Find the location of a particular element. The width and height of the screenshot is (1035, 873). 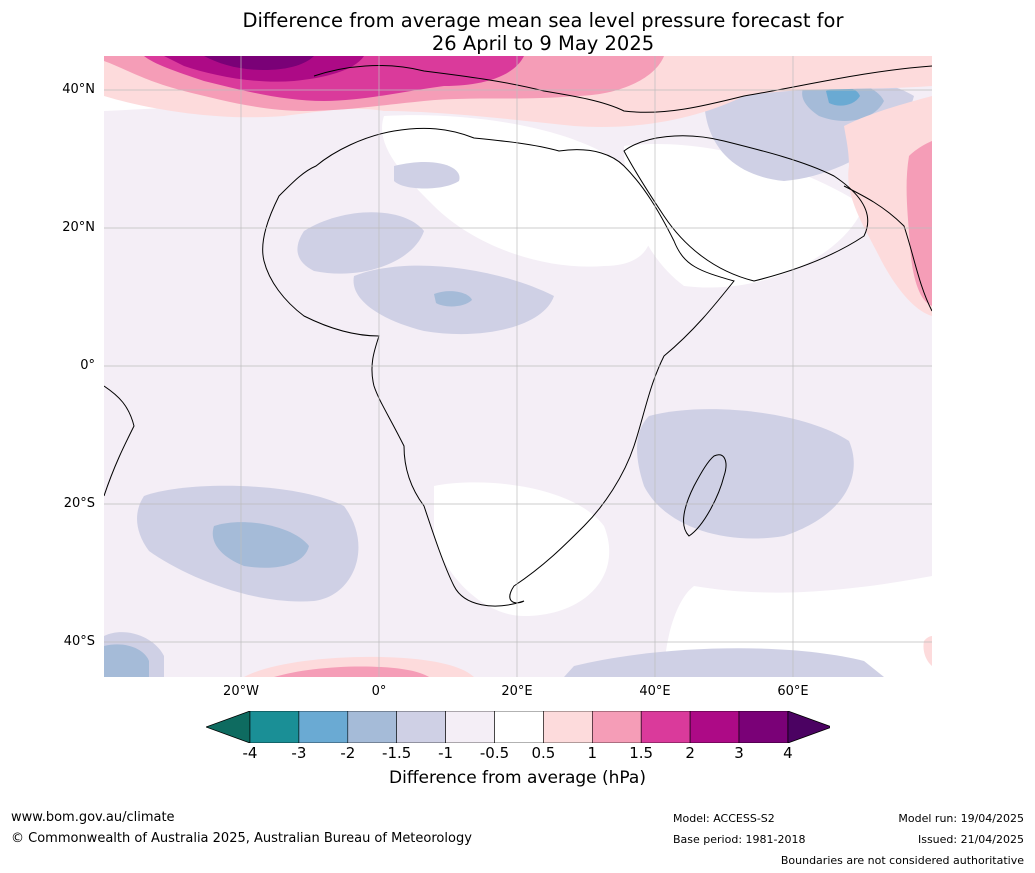

colorbar is located at coordinates (518, 727).